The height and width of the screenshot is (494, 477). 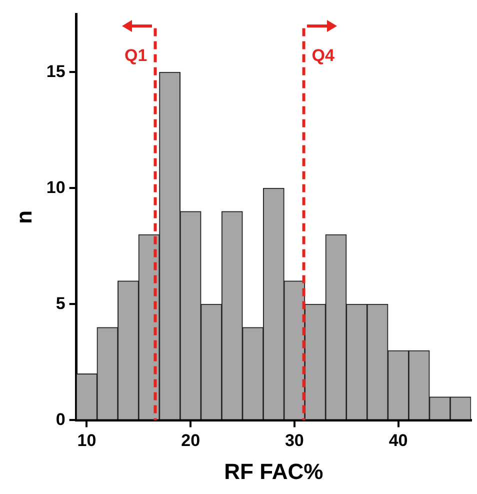 I want to click on y-axis-title: n, so click(x=23, y=217).